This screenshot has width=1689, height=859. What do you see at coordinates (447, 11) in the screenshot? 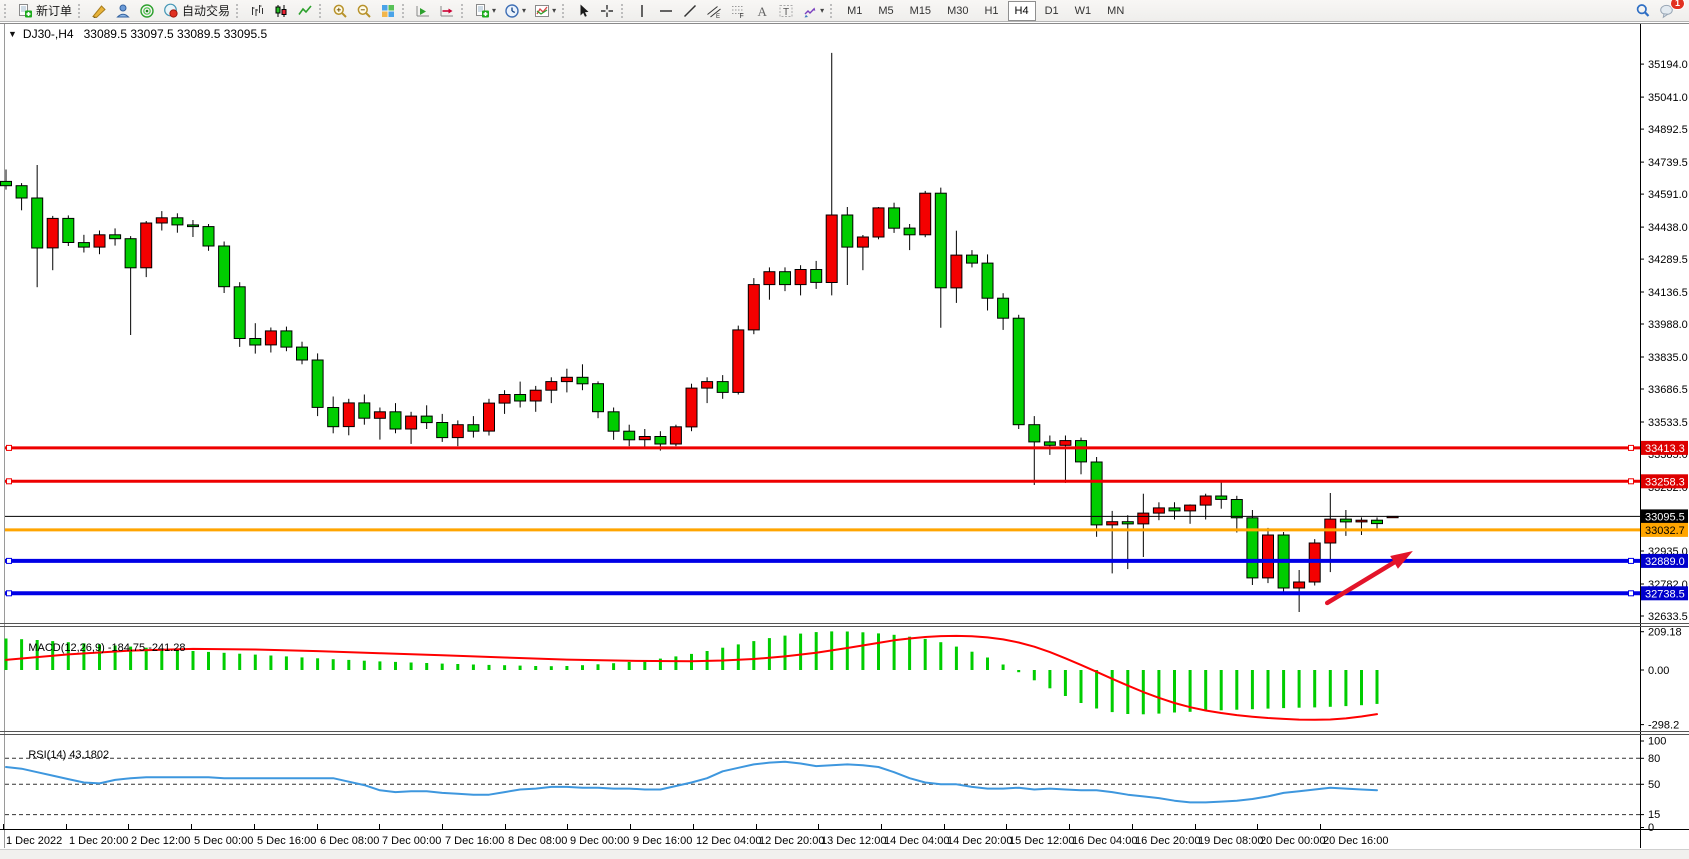
I see `chart-shift-button` at bounding box center [447, 11].